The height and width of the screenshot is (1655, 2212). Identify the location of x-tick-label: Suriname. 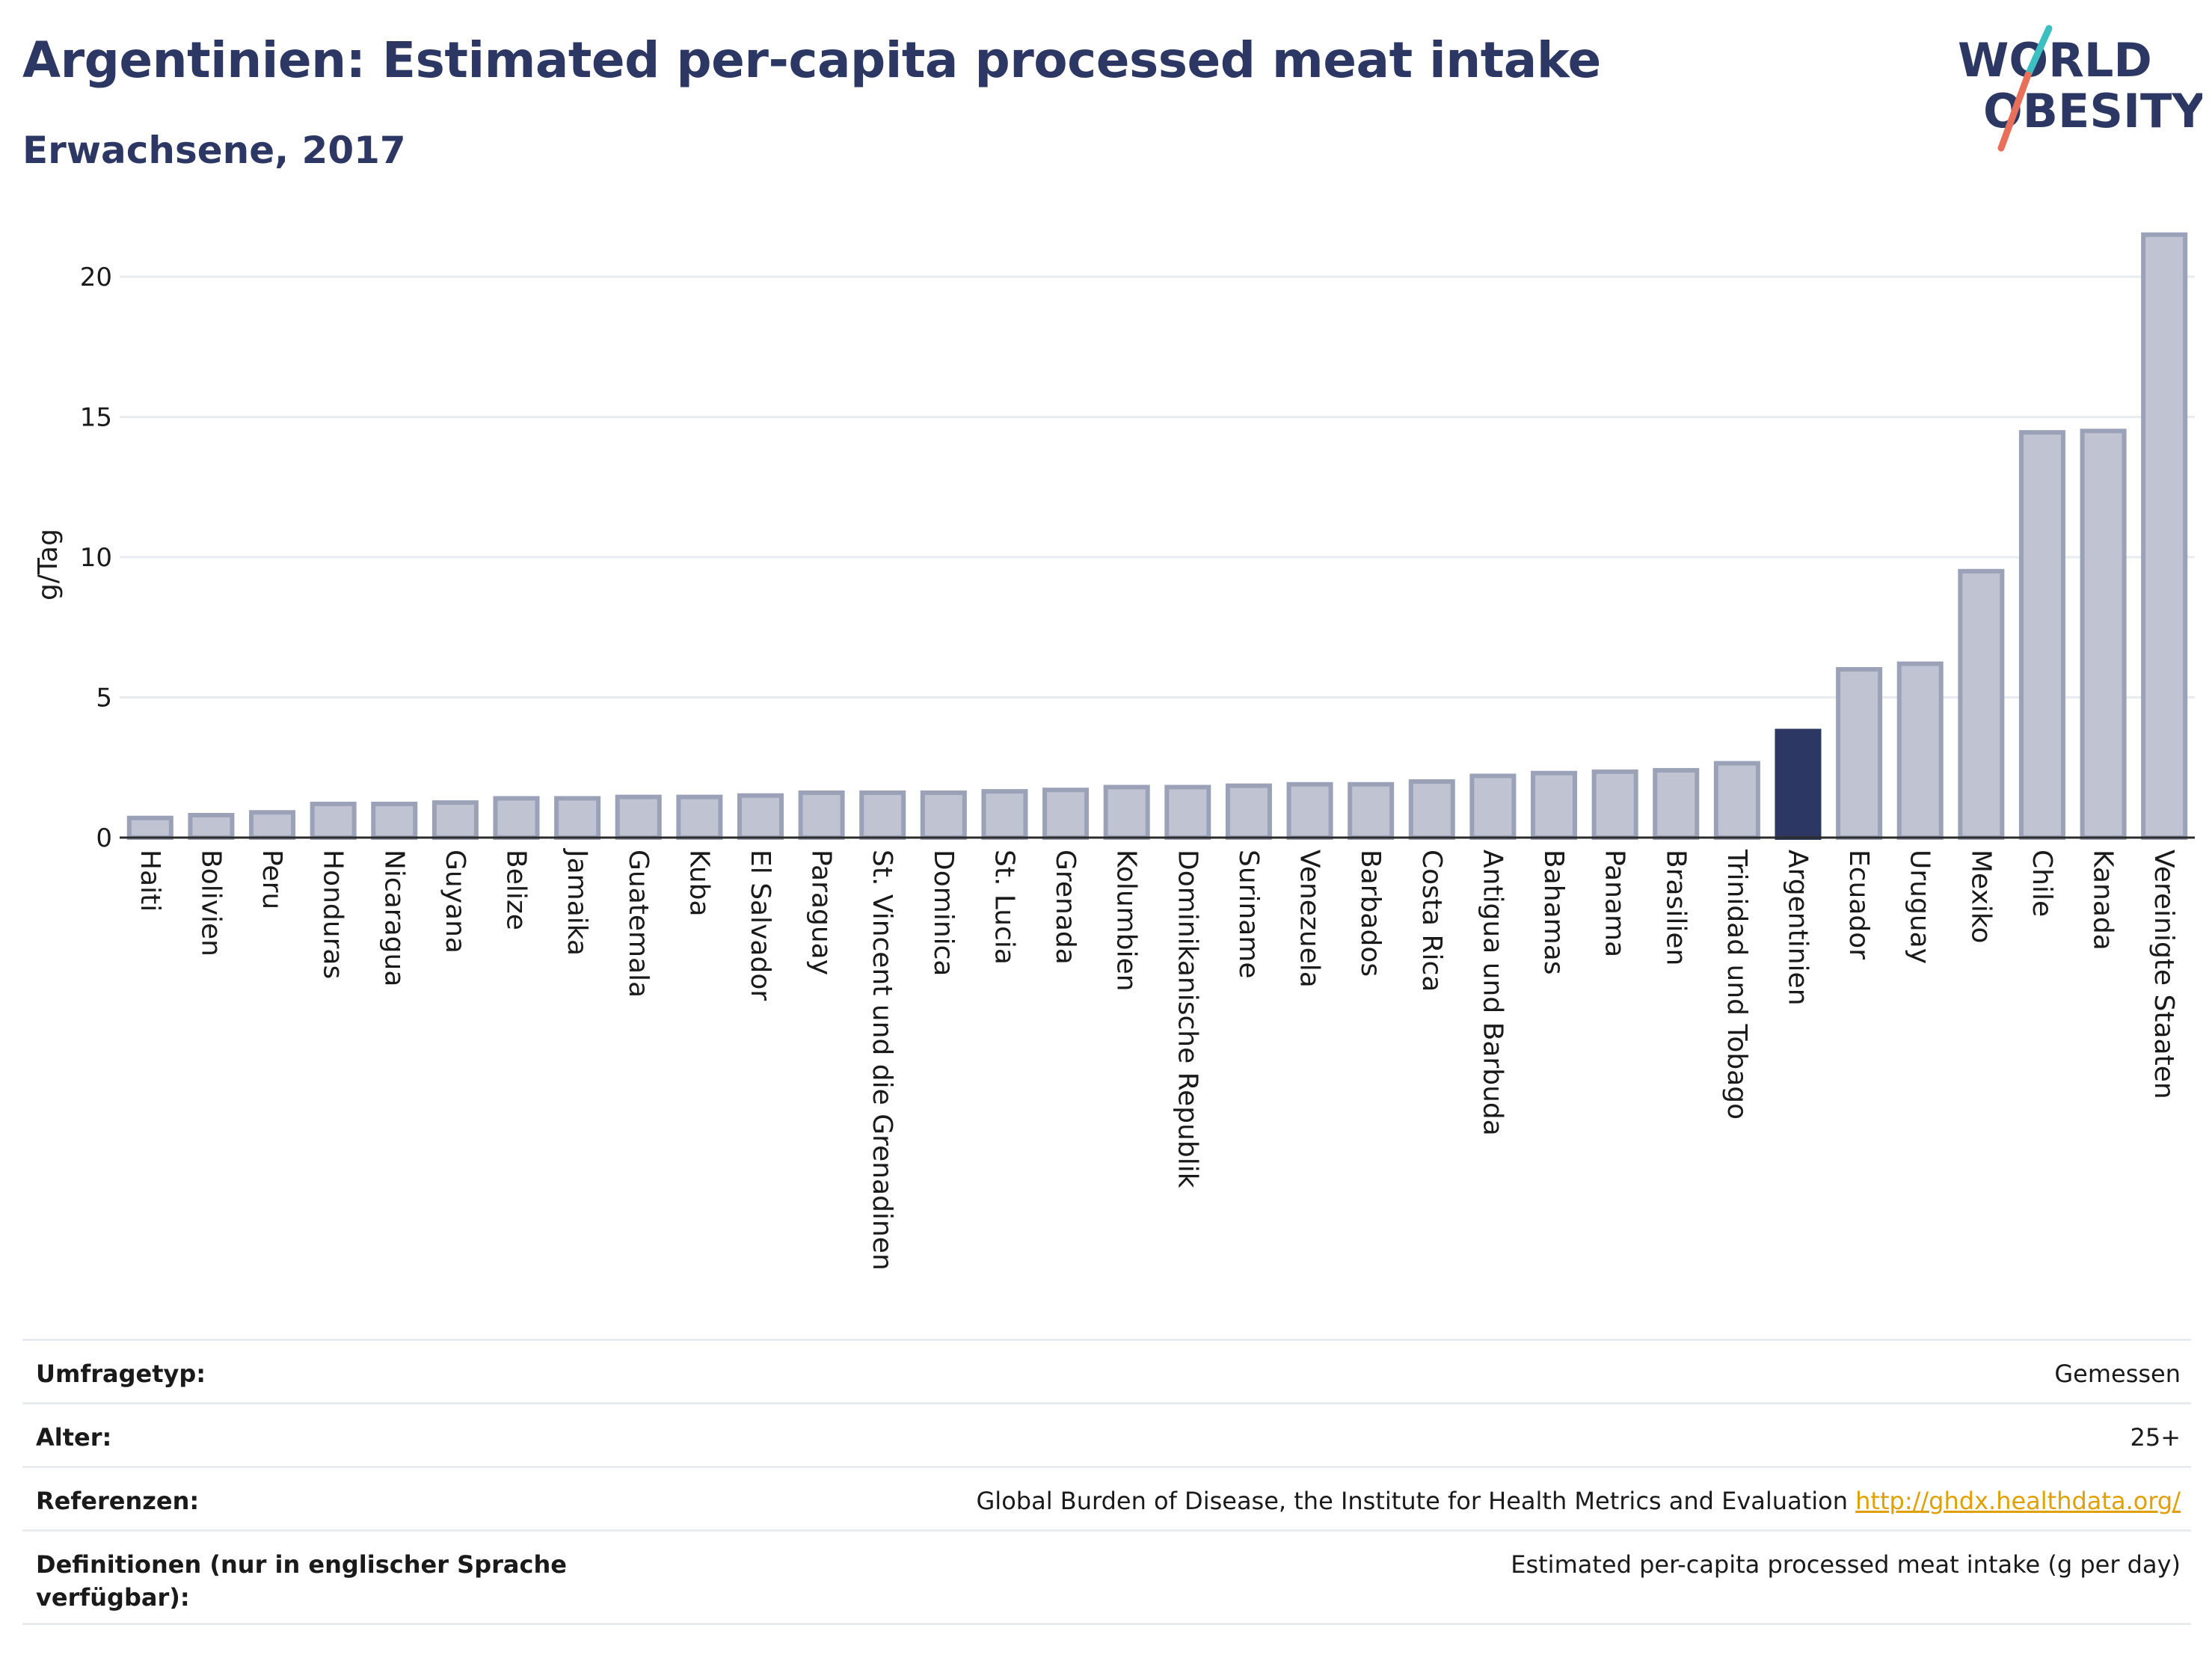
(1248, 914).